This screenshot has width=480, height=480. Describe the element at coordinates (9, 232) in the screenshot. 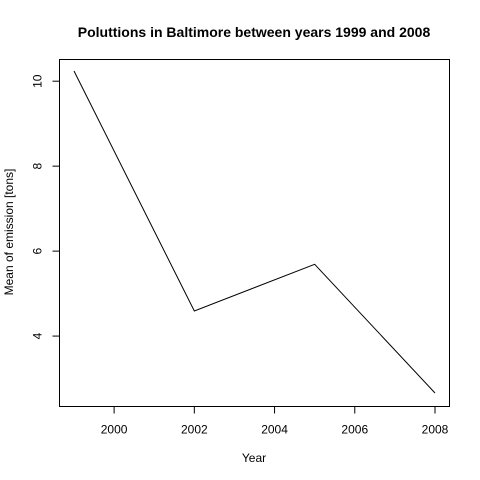

I see `y-axis-label: Mean of emission [tons]` at that location.